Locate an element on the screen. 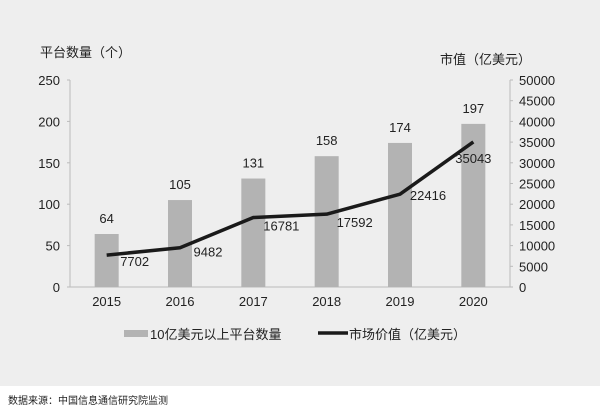 This screenshot has width=600, height=409. legend-bar-swatch is located at coordinates (136, 333).